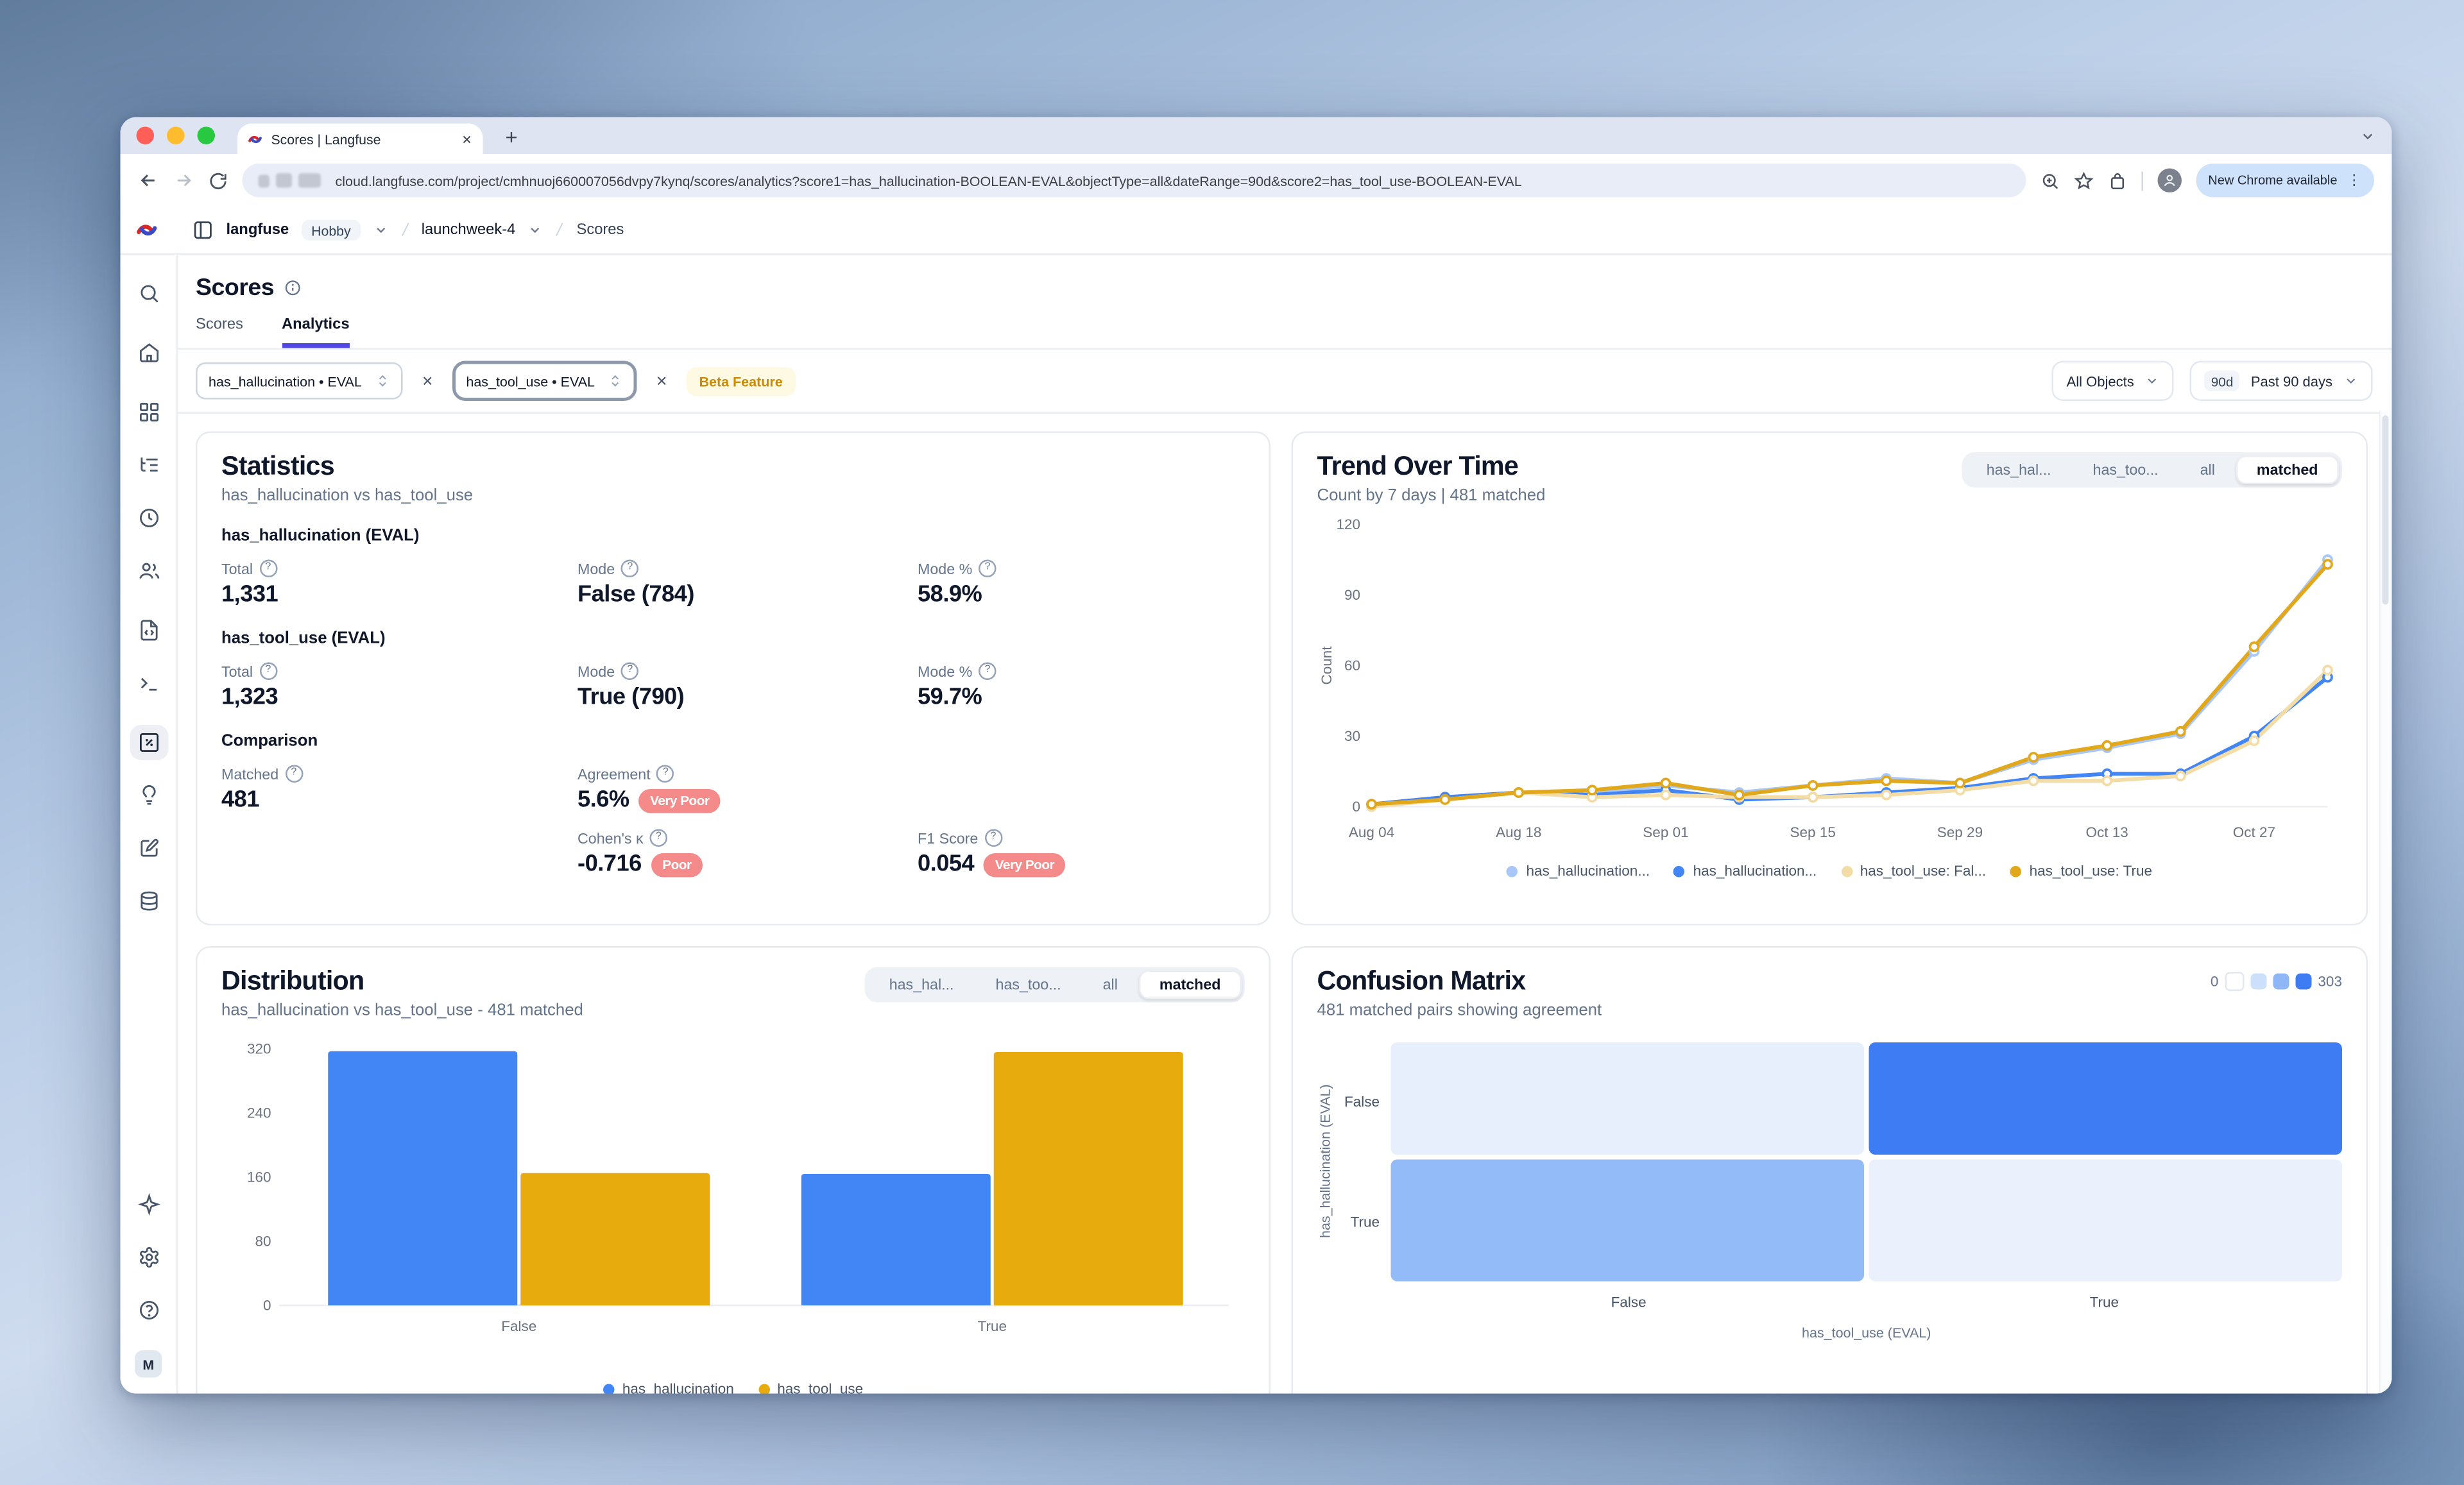 This screenshot has width=2464, height=1485. What do you see at coordinates (2330, 981) in the screenshot?
I see `scale-max: 303` at bounding box center [2330, 981].